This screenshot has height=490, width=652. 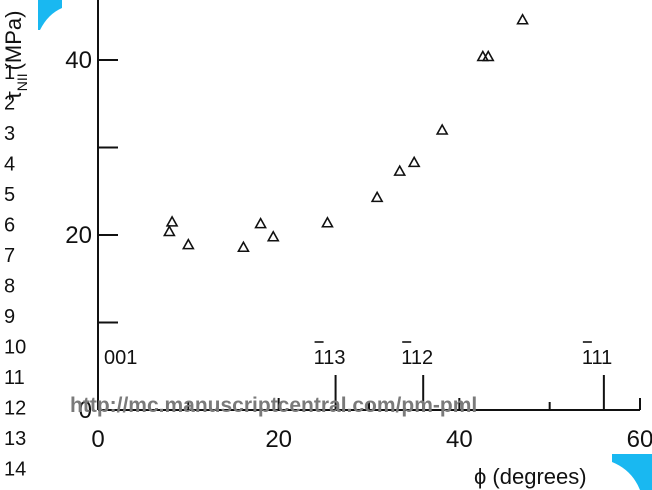 I want to click on x-tick-label: 60, so click(x=639, y=439).